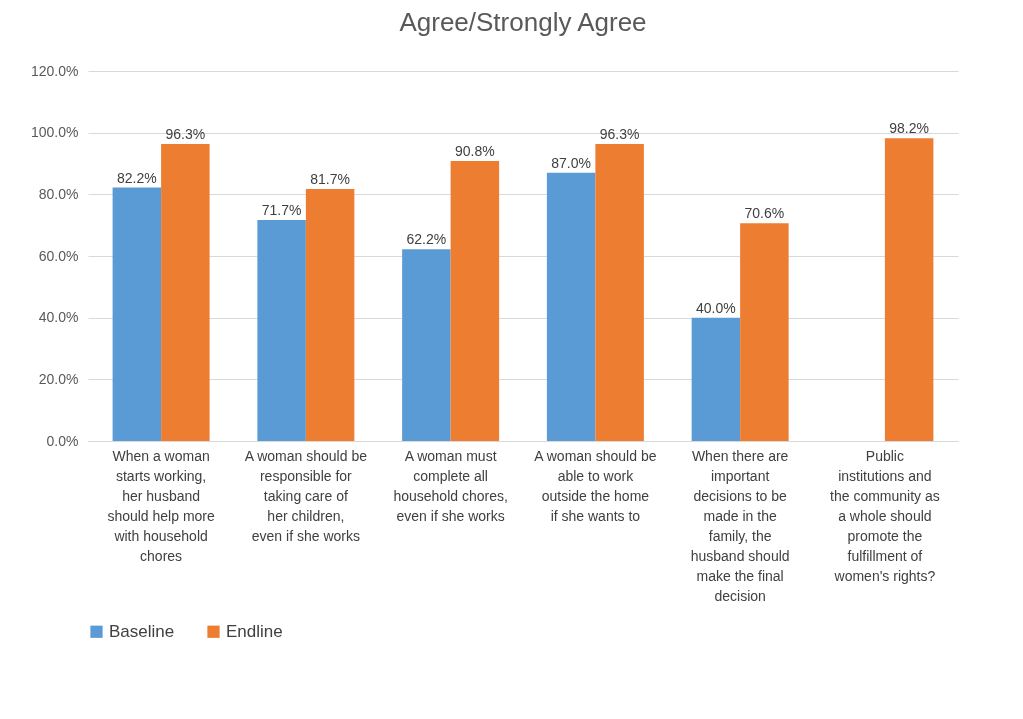 The width and height of the screenshot is (1023, 719). Describe the element at coordinates (161, 505) in the screenshot. I see `x-tick-label: When a woman starts working, her husband should help more with household chores` at that location.